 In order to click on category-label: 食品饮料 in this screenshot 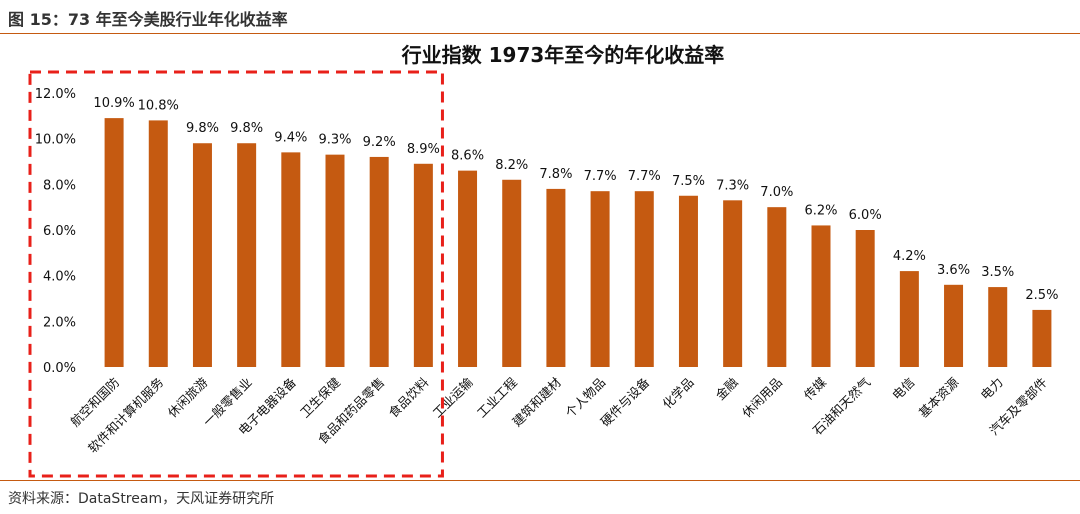, I will do `click(409, 397)`.